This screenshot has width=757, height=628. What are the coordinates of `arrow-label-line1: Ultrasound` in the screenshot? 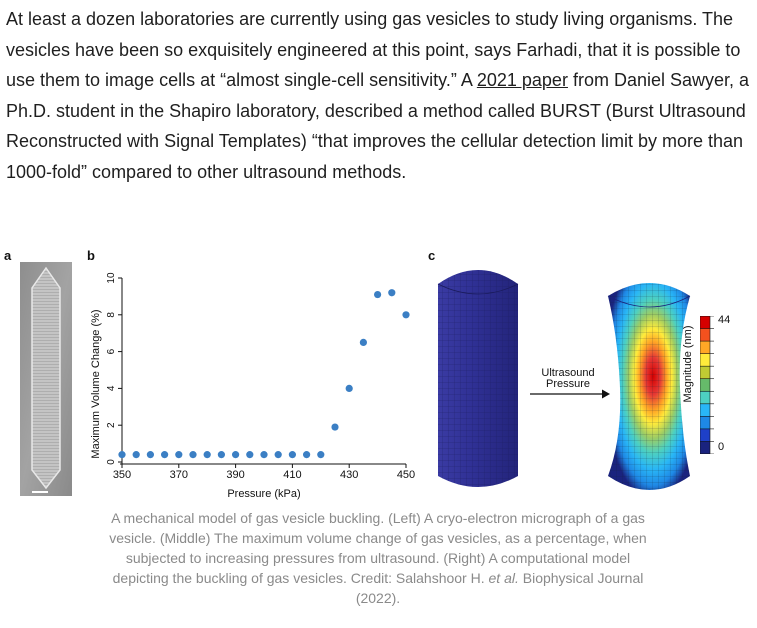 It's located at (568, 373).